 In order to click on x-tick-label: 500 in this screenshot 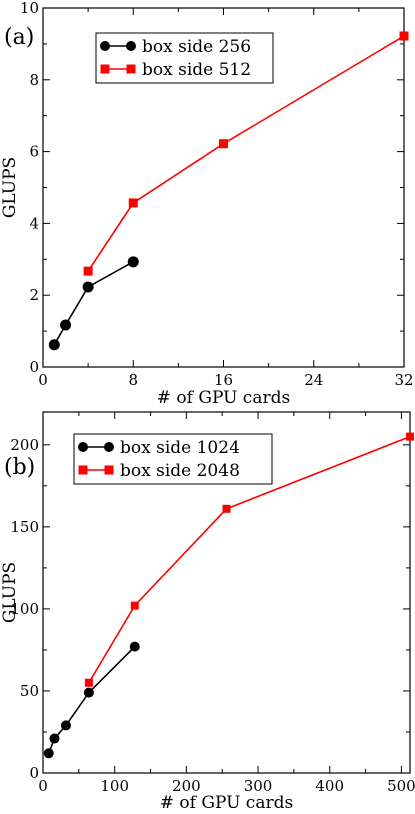, I will do `click(401, 786)`.